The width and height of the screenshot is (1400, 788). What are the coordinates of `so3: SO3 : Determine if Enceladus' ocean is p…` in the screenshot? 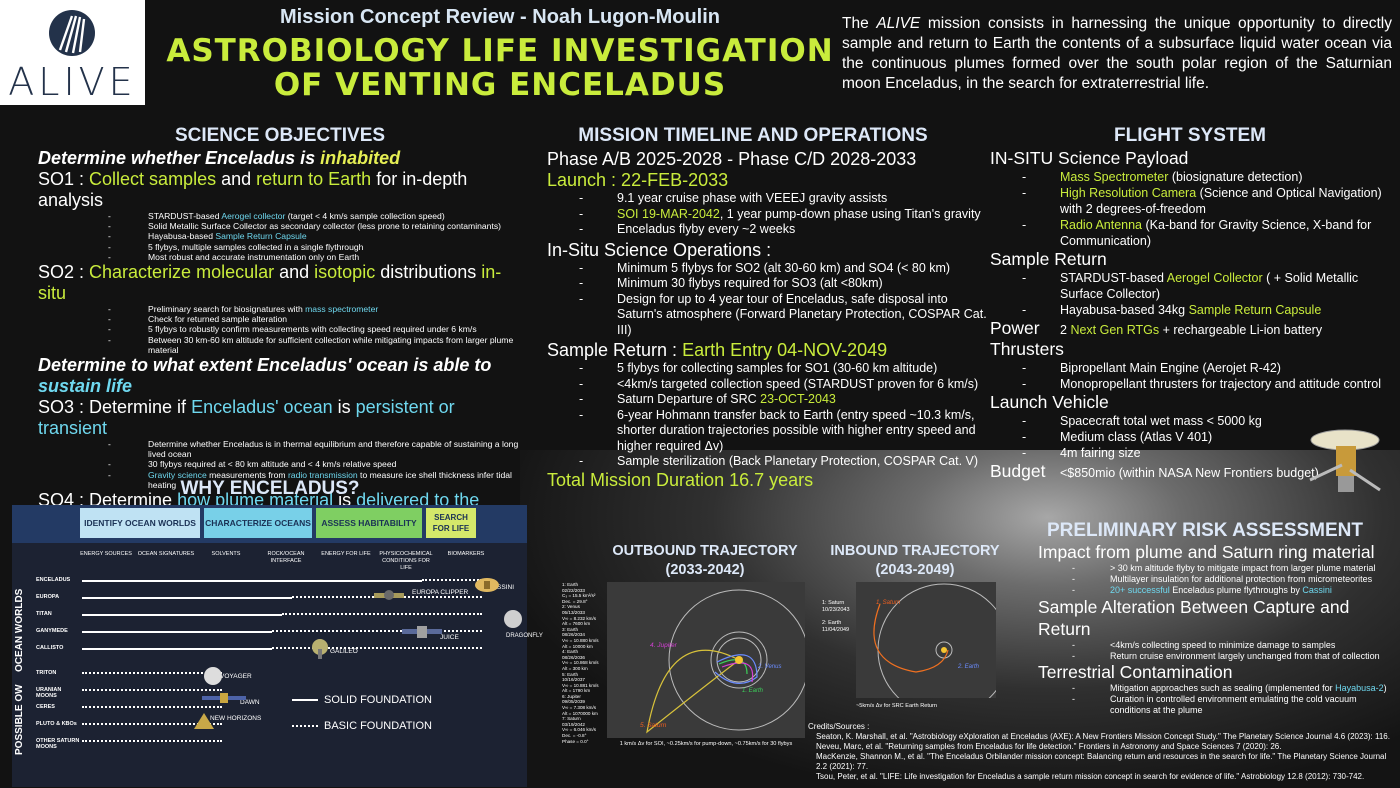 It's located at (246, 418).